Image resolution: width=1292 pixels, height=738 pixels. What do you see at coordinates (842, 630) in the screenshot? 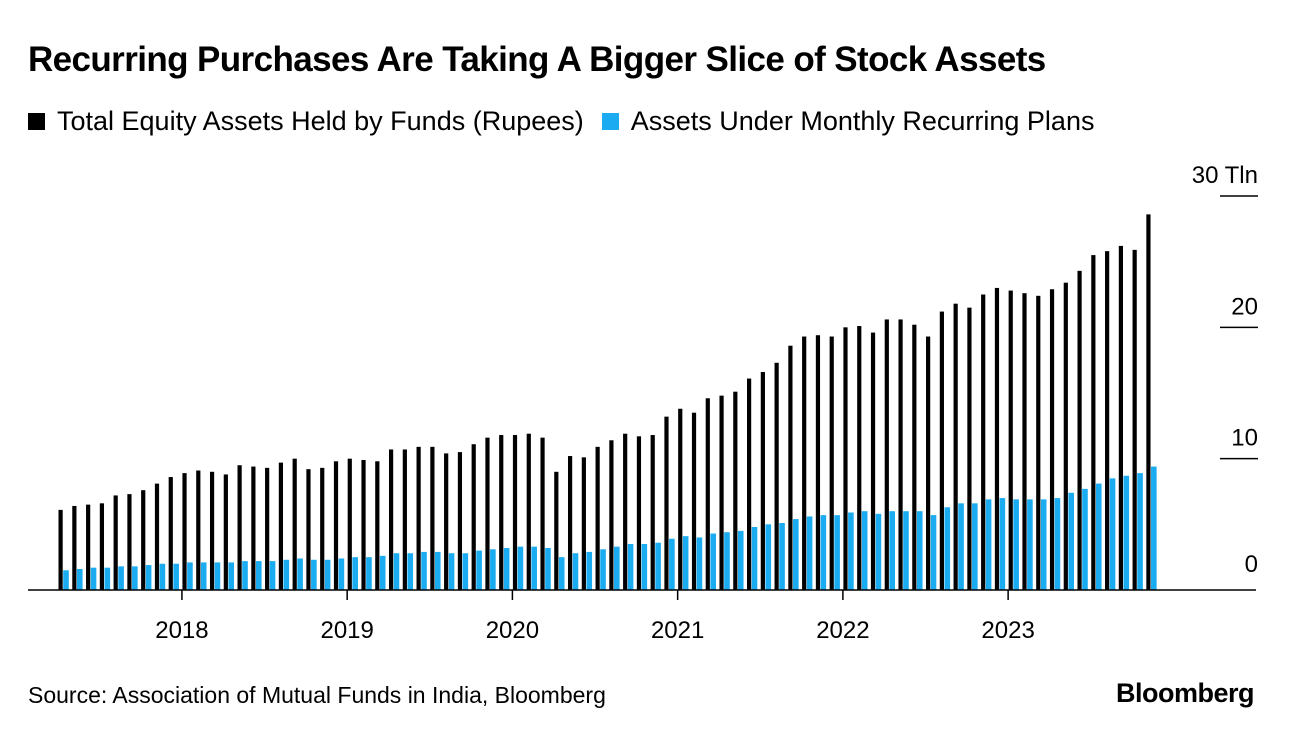
I see `x-tick-label-2022: 2022` at bounding box center [842, 630].